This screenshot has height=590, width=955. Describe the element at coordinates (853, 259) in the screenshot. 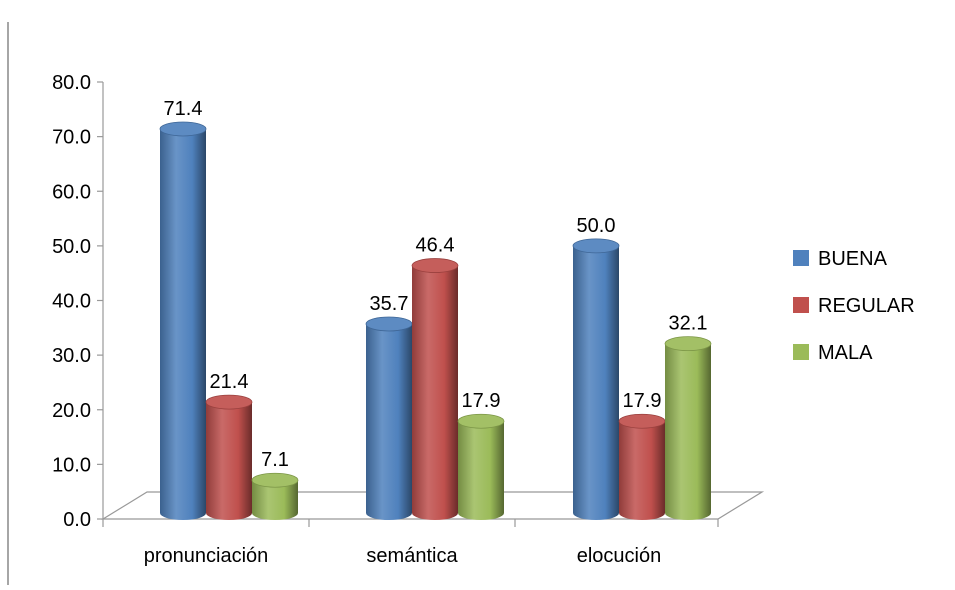

I see `legend-label-buena: BUENA` at that location.